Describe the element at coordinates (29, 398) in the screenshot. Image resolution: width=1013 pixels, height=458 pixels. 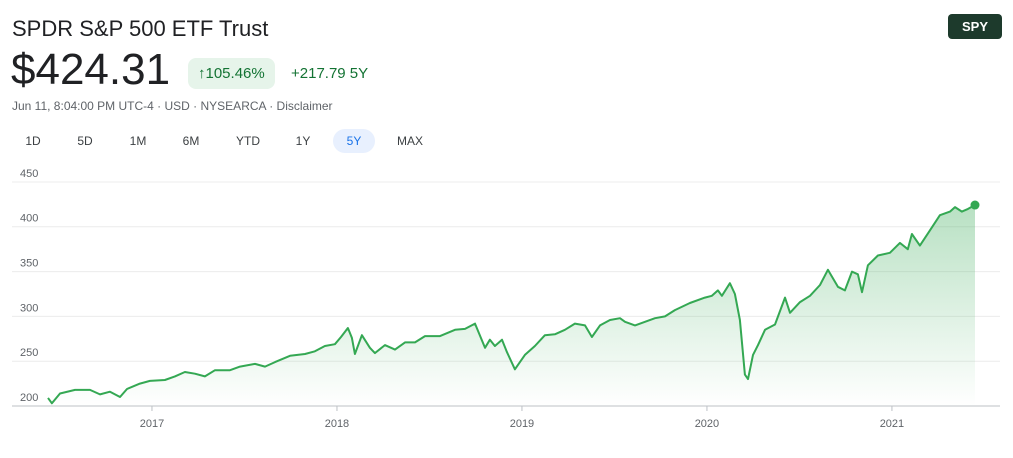
I see `y-tick-label: 200` at that location.